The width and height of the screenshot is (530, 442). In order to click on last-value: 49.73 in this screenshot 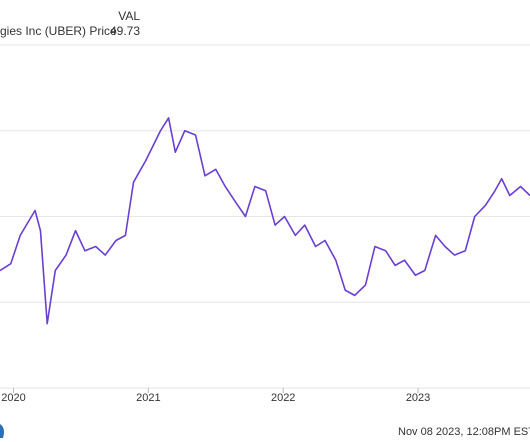, I will do `click(125, 31)`.